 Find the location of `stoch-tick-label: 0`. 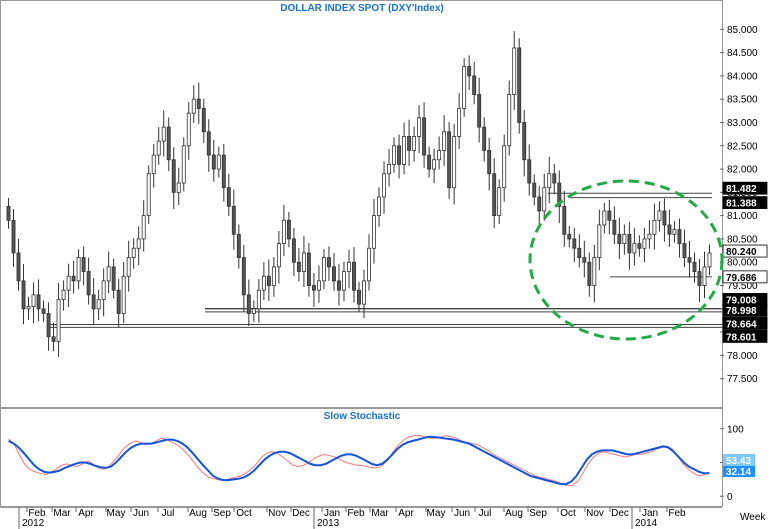

stoch-tick-label: 0 is located at coordinates (730, 497).